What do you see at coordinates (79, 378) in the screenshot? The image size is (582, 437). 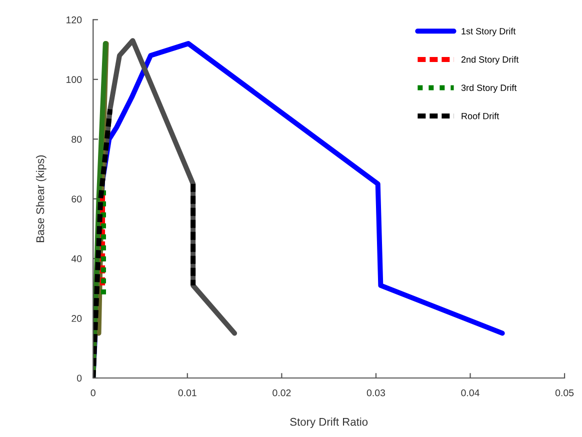 I see `y-tick-label: 0` at bounding box center [79, 378].